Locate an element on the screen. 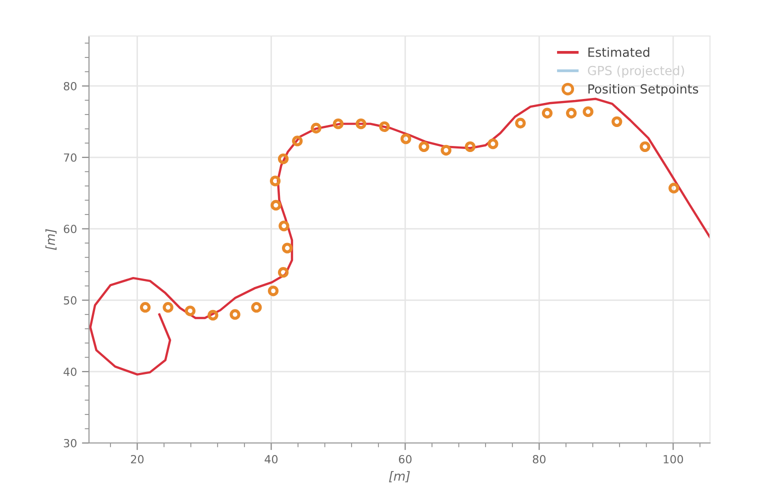 This screenshot has height=491, width=768. x-tick-label: 100 is located at coordinates (674, 459).